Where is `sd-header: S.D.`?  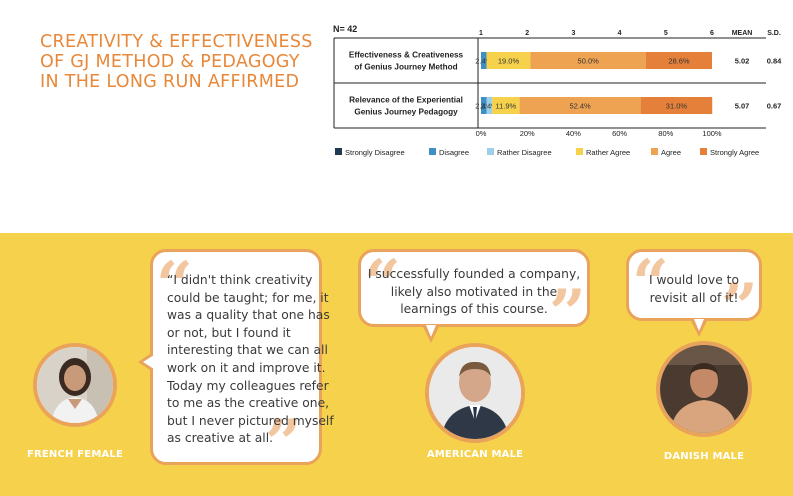 sd-header: S.D. is located at coordinates (774, 33).